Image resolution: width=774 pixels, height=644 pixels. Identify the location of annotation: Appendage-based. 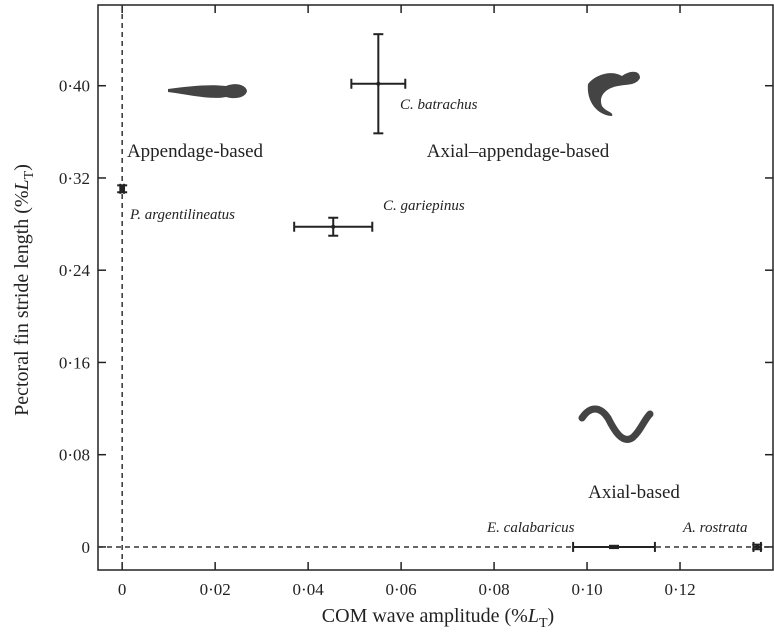
(195, 151).